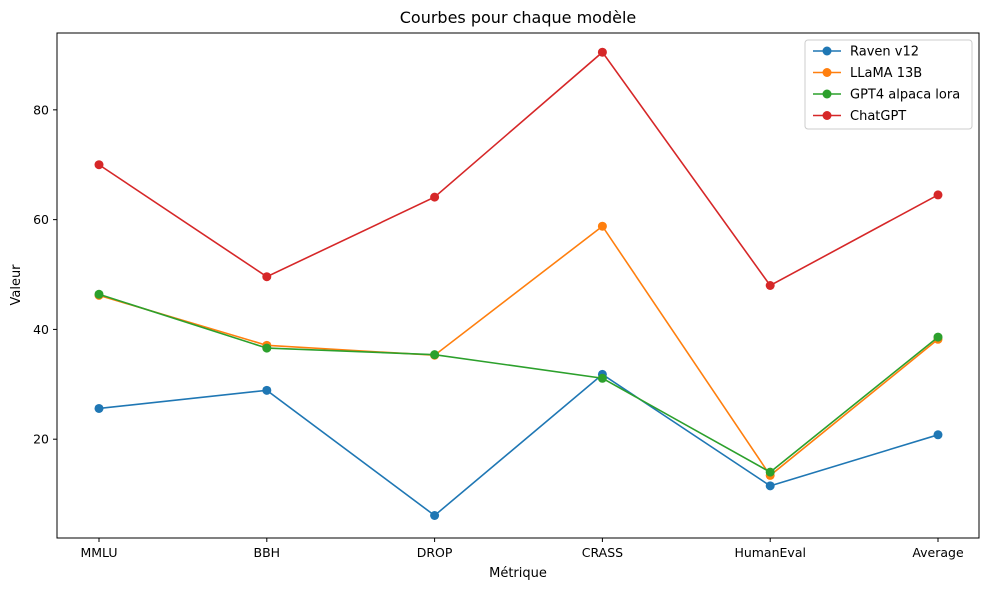  Describe the element at coordinates (518, 573) in the screenshot. I see `x-axis-label: Métrique` at that location.